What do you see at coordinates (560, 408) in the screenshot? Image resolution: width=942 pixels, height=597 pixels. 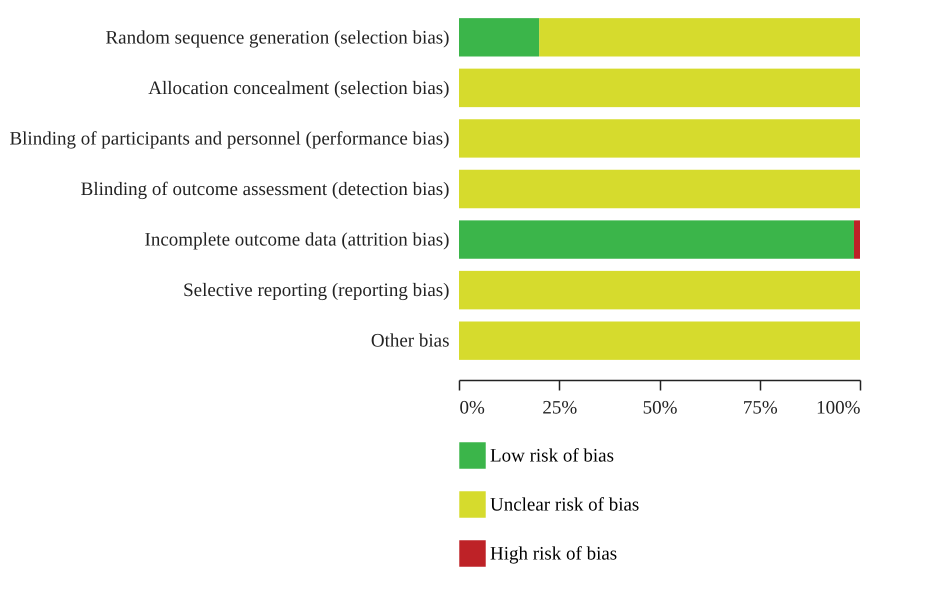 I see `x-tick-label: 25%` at bounding box center [560, 408].